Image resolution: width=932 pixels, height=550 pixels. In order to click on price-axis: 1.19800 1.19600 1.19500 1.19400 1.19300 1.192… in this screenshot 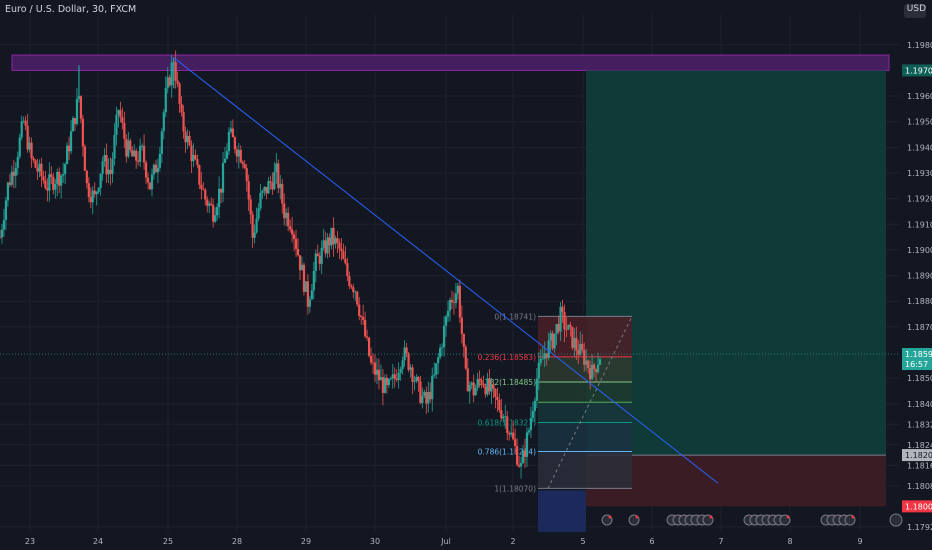, I will do `click(917, 268)`.